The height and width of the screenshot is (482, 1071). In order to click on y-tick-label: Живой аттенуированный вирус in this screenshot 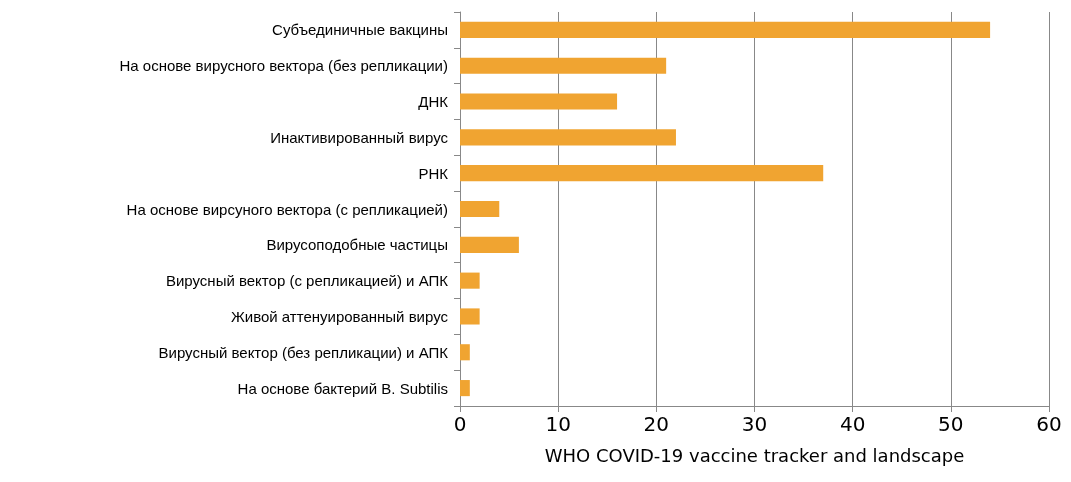, I will do `click(339, 316)`.